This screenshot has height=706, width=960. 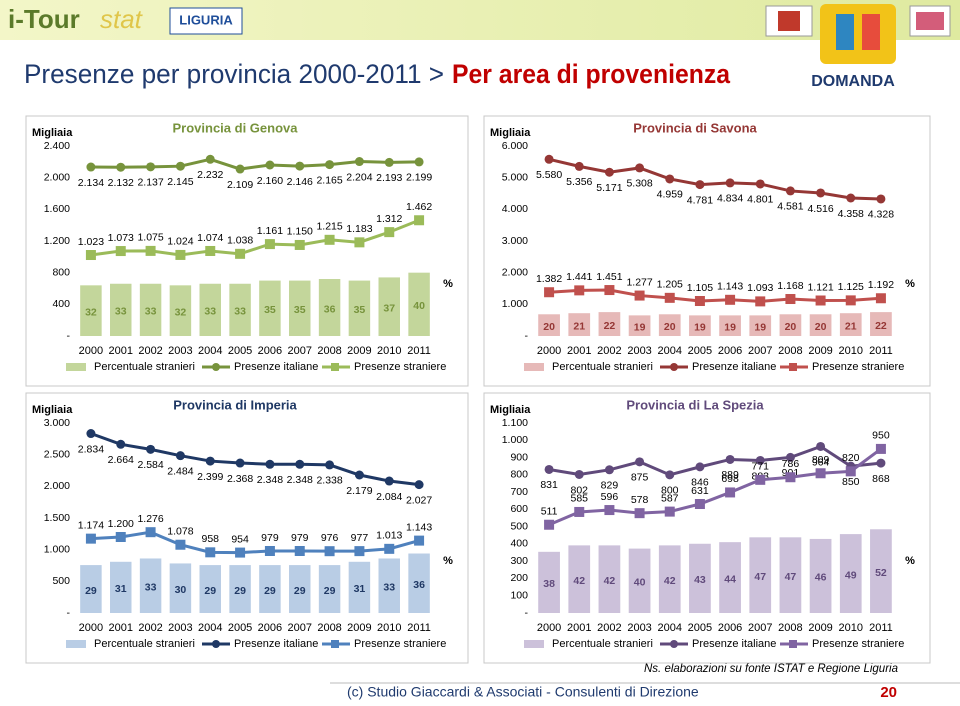 What do you see at coordinates (91, 242) in the screenshot?
I see `point-label: 1.023` at bounding box center [91, 242].